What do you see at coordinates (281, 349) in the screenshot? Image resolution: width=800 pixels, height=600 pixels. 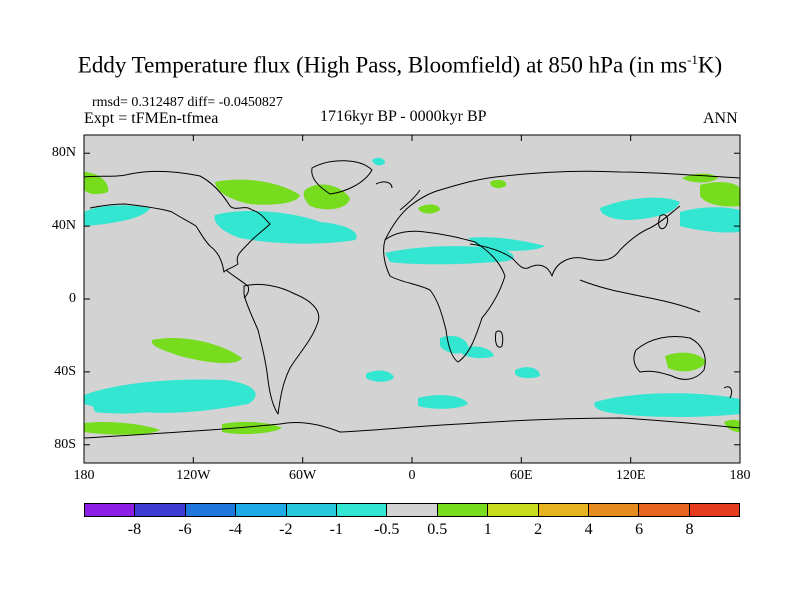 I see `coastline-south-america` at bounding box center [281, 349].